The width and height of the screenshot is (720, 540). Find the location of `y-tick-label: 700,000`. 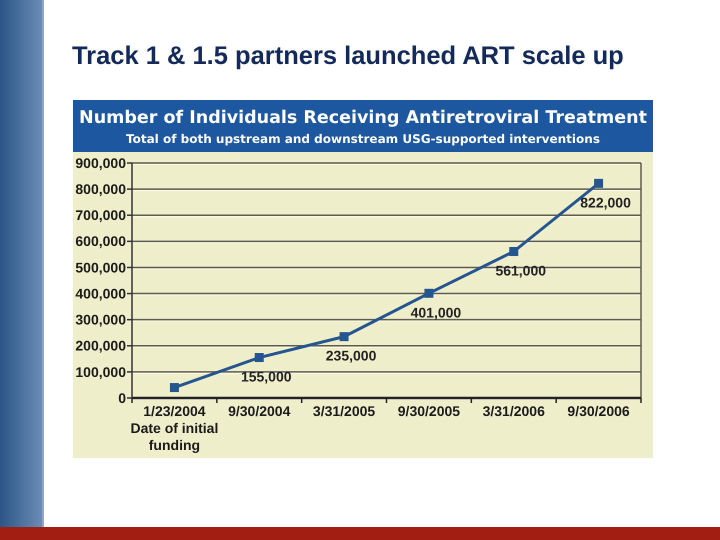

y-tick-label: 700,000 is located at coordinates (100, 215).